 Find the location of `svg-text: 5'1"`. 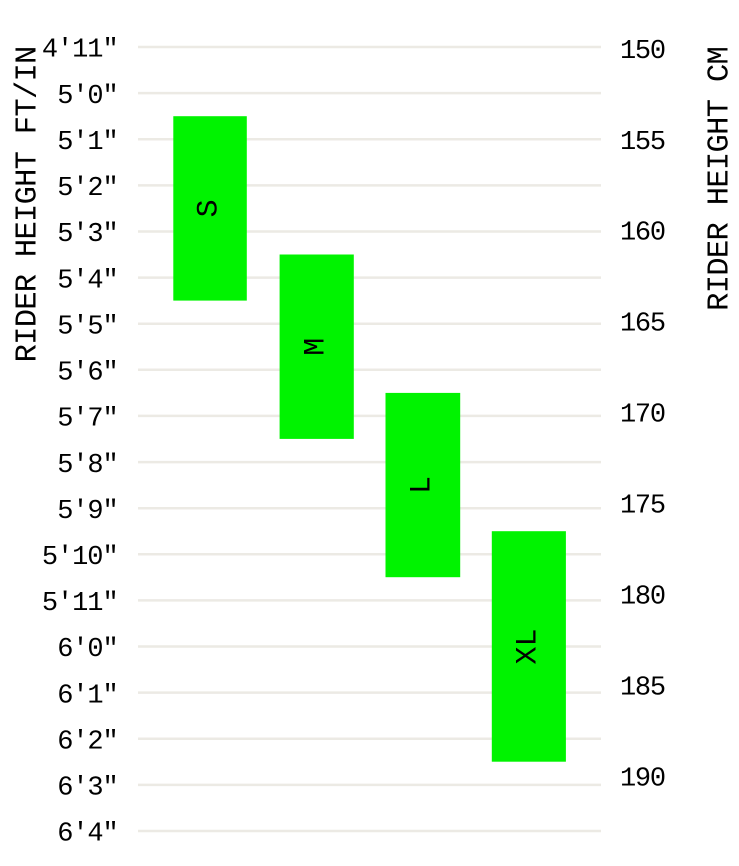

svg-text: 5'1" is located at coordinates (87, 143).